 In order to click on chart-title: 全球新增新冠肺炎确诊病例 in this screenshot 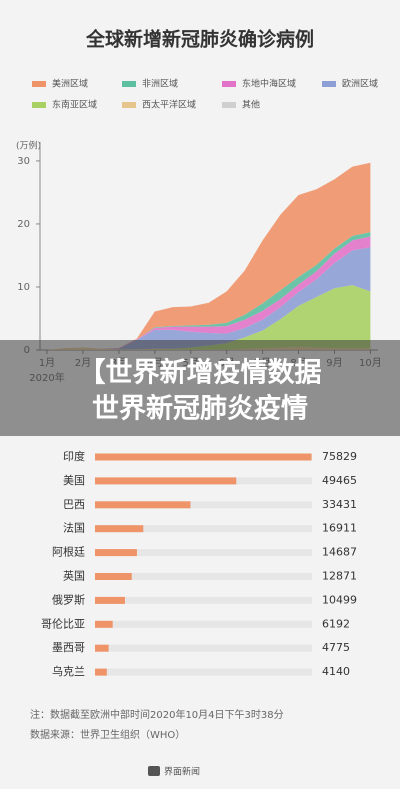, I will do `click(199, 39)`.